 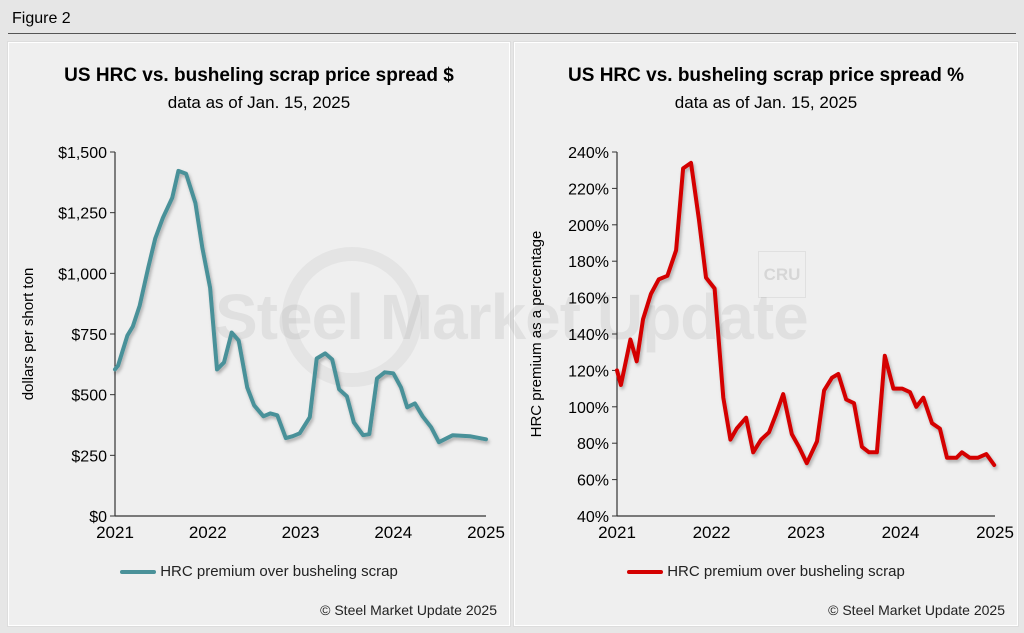 What do you see at coordinates (593, 444) in the screenshot?
I see `y-tick-label: 80%` at bounding box center [593, 444].